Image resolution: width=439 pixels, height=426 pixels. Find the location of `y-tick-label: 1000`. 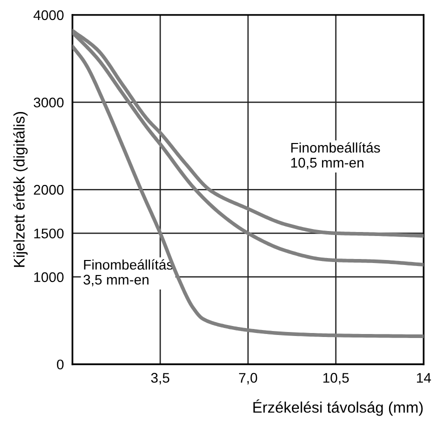

y-tick-label: 1000 is located at coordinates (49, 277).